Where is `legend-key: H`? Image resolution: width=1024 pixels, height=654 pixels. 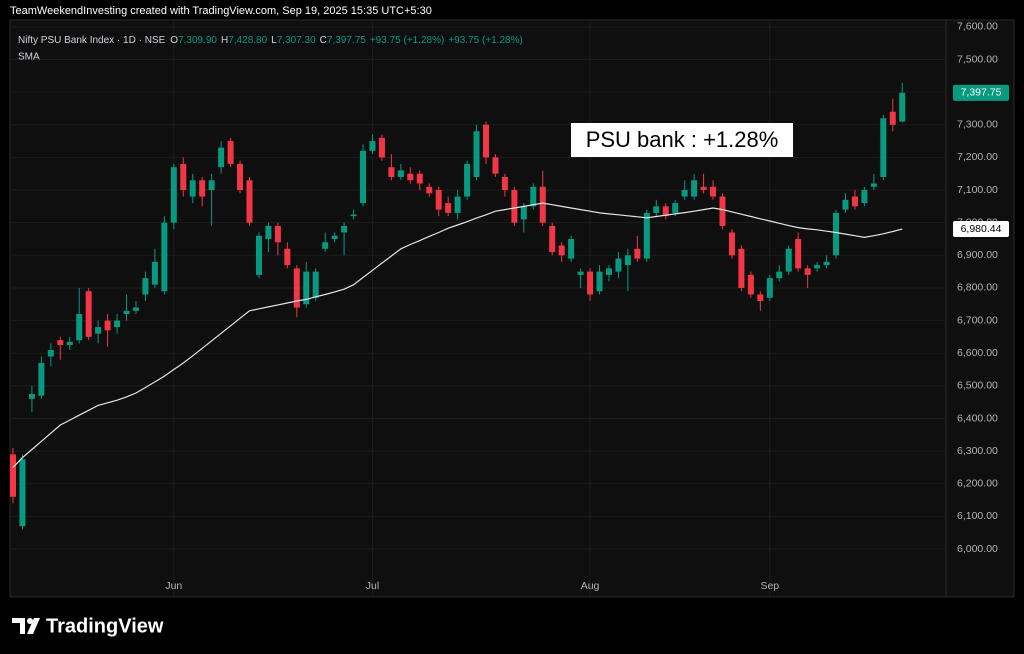 legend-key: H is located at coordinates (224, 40).